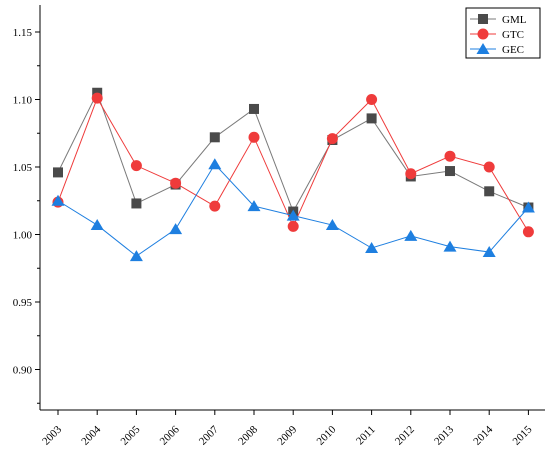 The width and height of the screenshot is (550, 457). What do you see at coordinates (170, 435) in the screenshot?
I see `x-tick-label: 2006` at bounding box center [170, 435].